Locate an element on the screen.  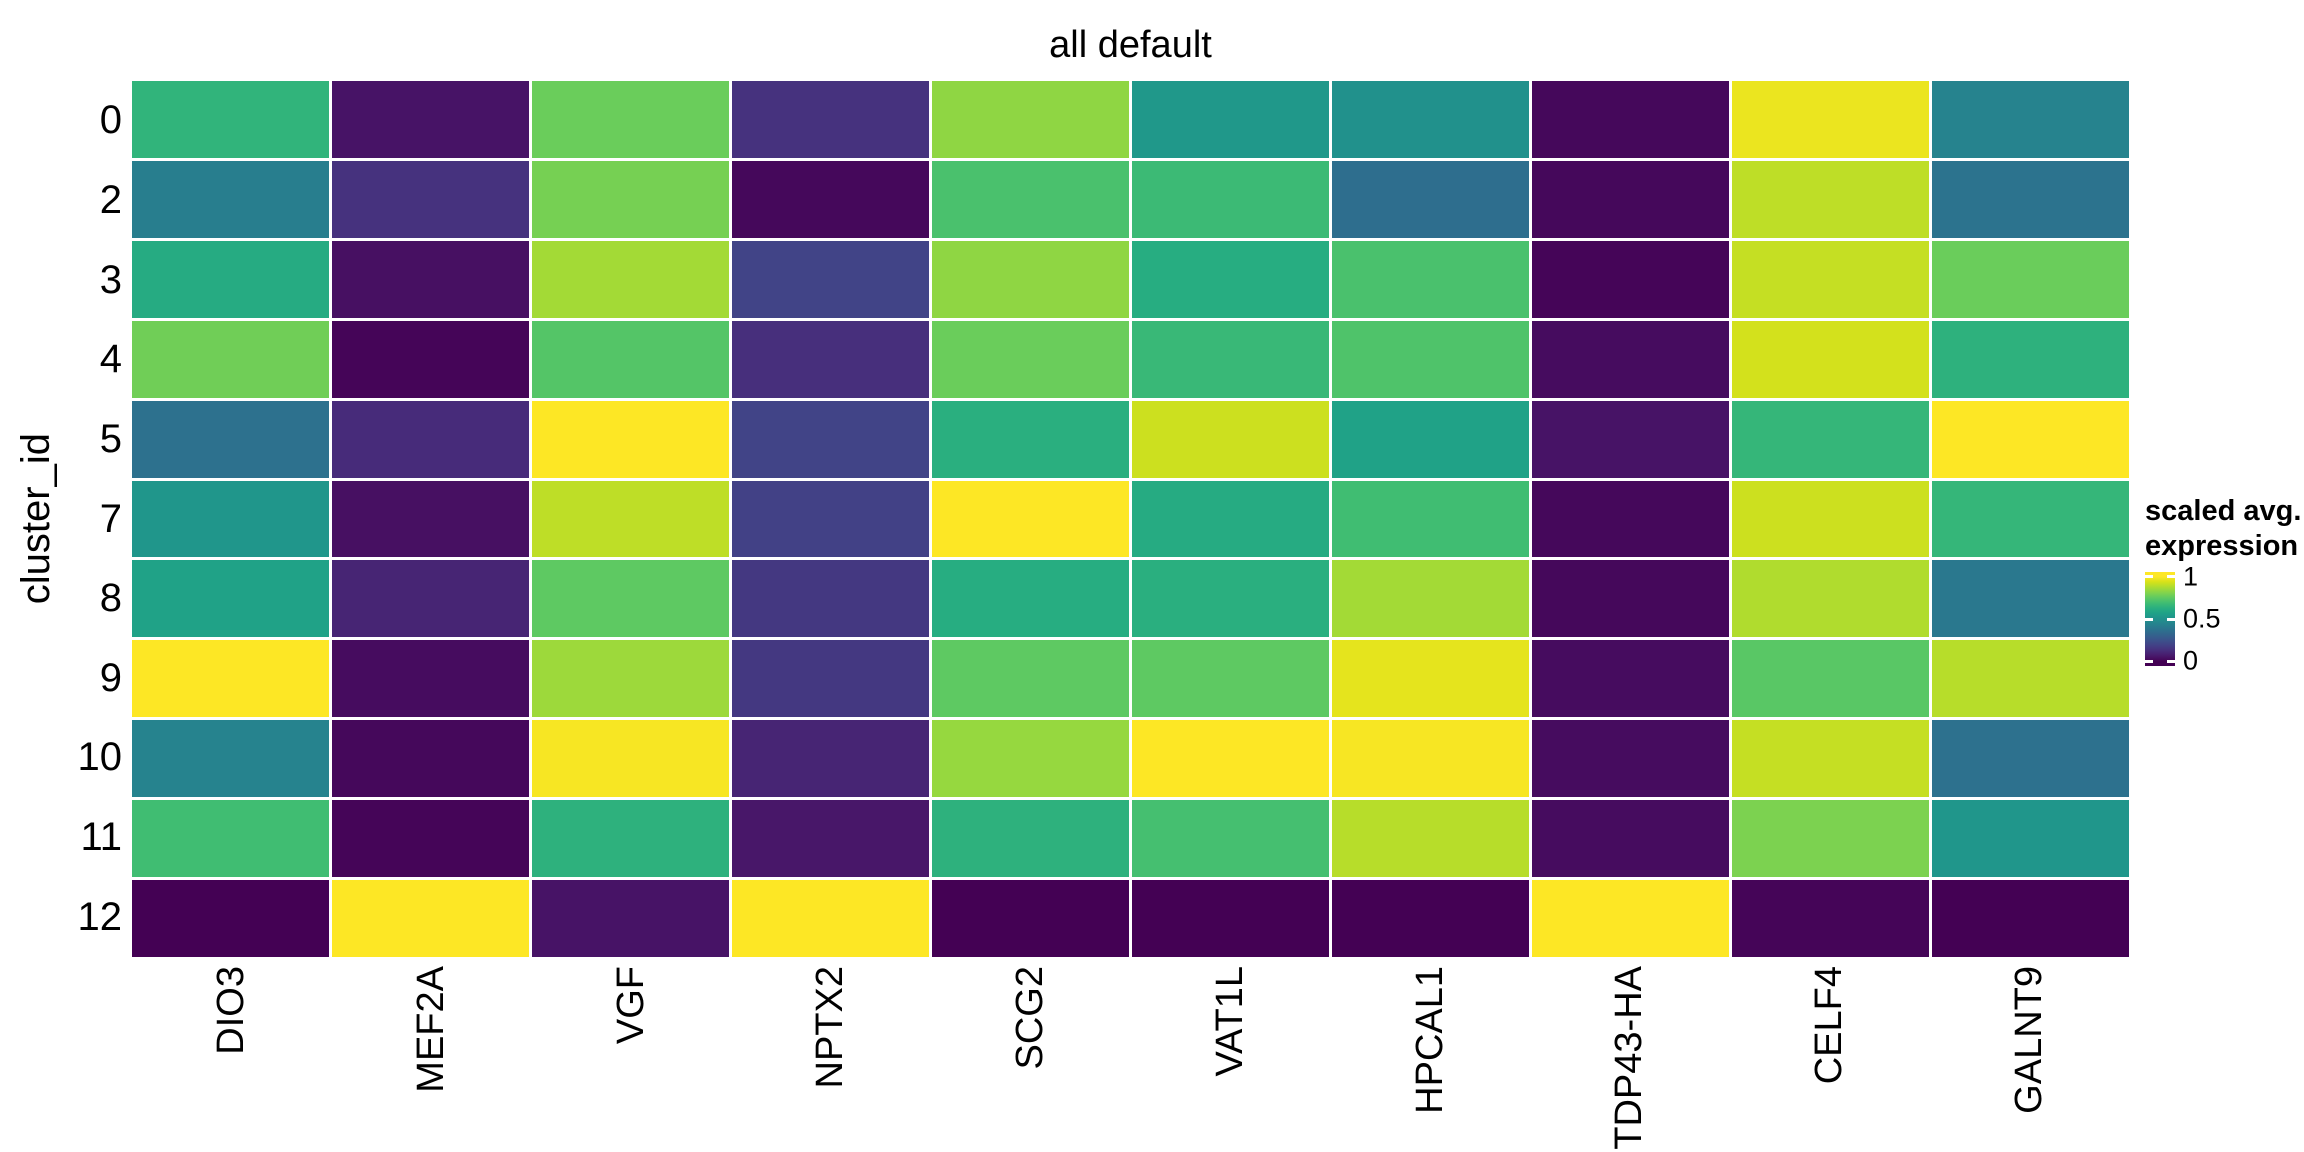
heatmap-cell-r8-DIO3 is located at coordinates (230, 599).